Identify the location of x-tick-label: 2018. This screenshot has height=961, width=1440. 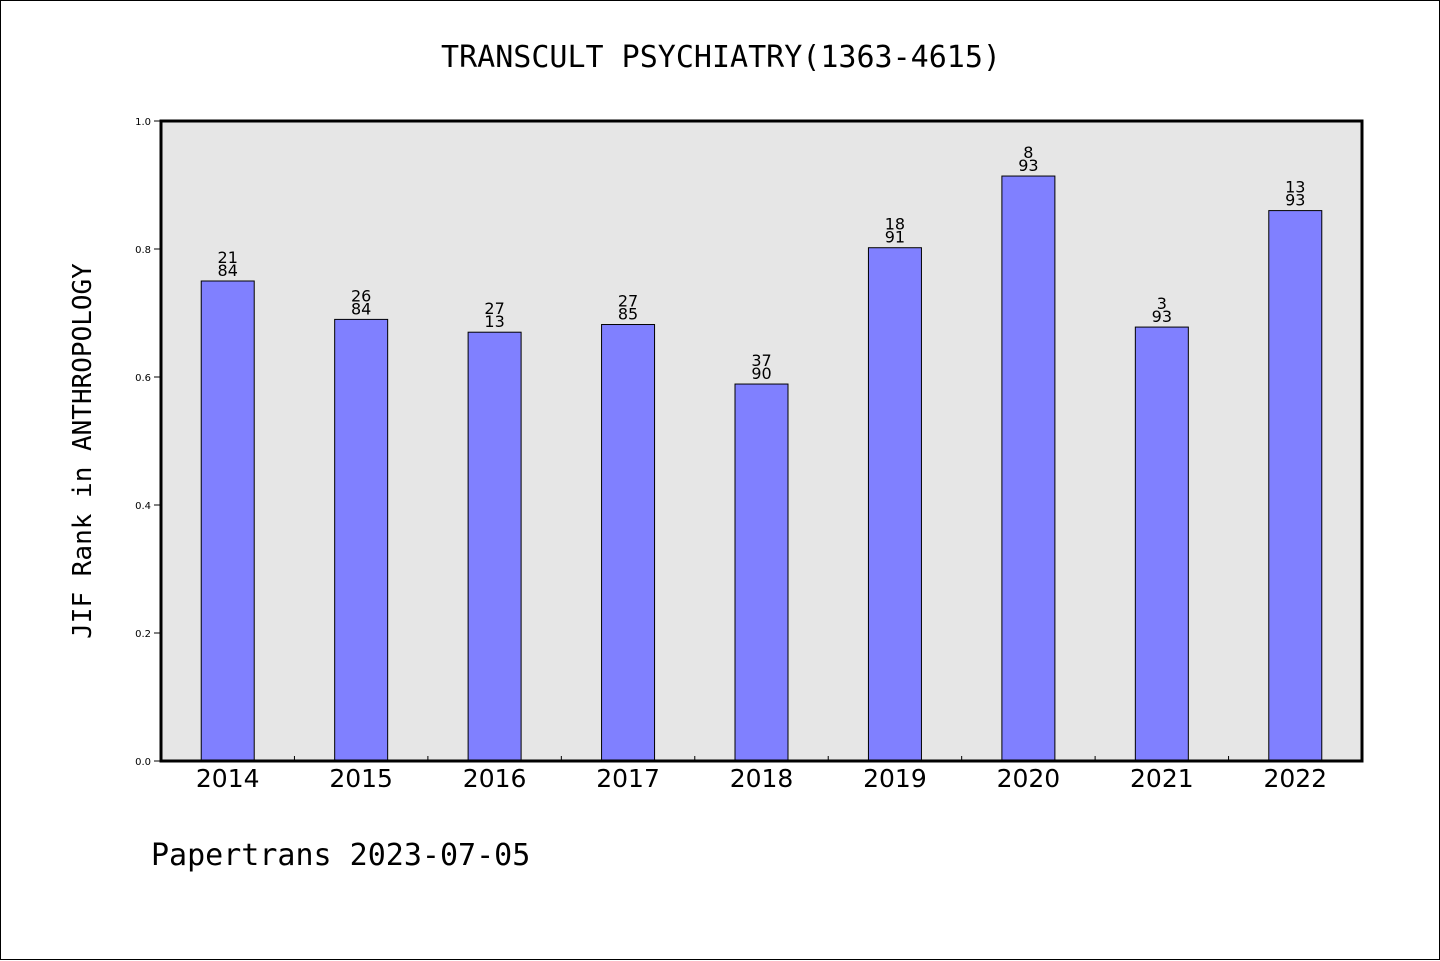
(762, 778).